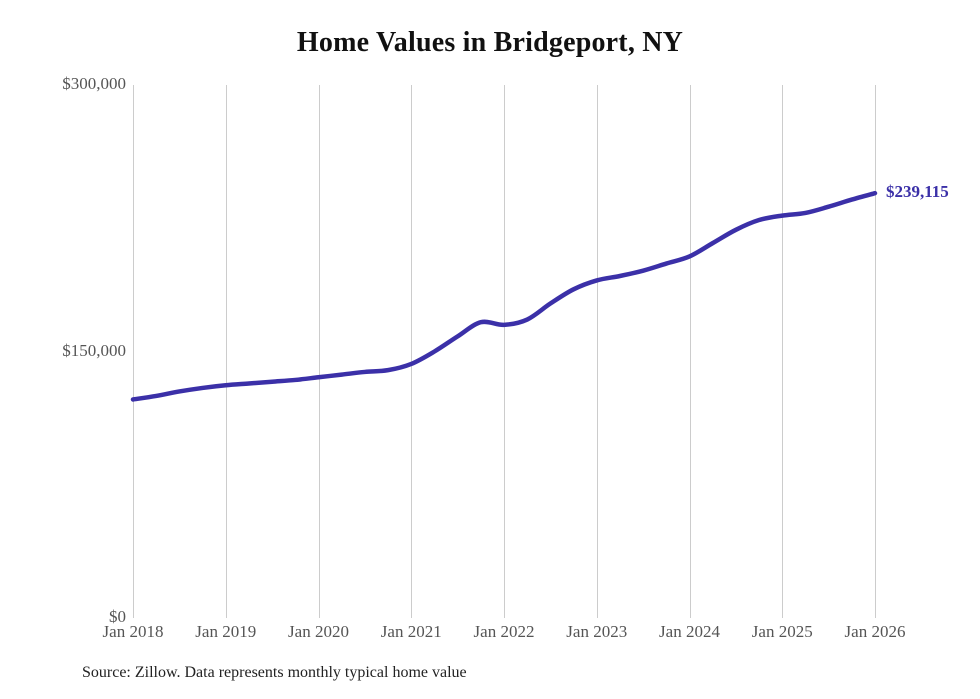 The image size is (980, 699). I want to click on x-tick-label: Jan 2025, so click(782, 631).